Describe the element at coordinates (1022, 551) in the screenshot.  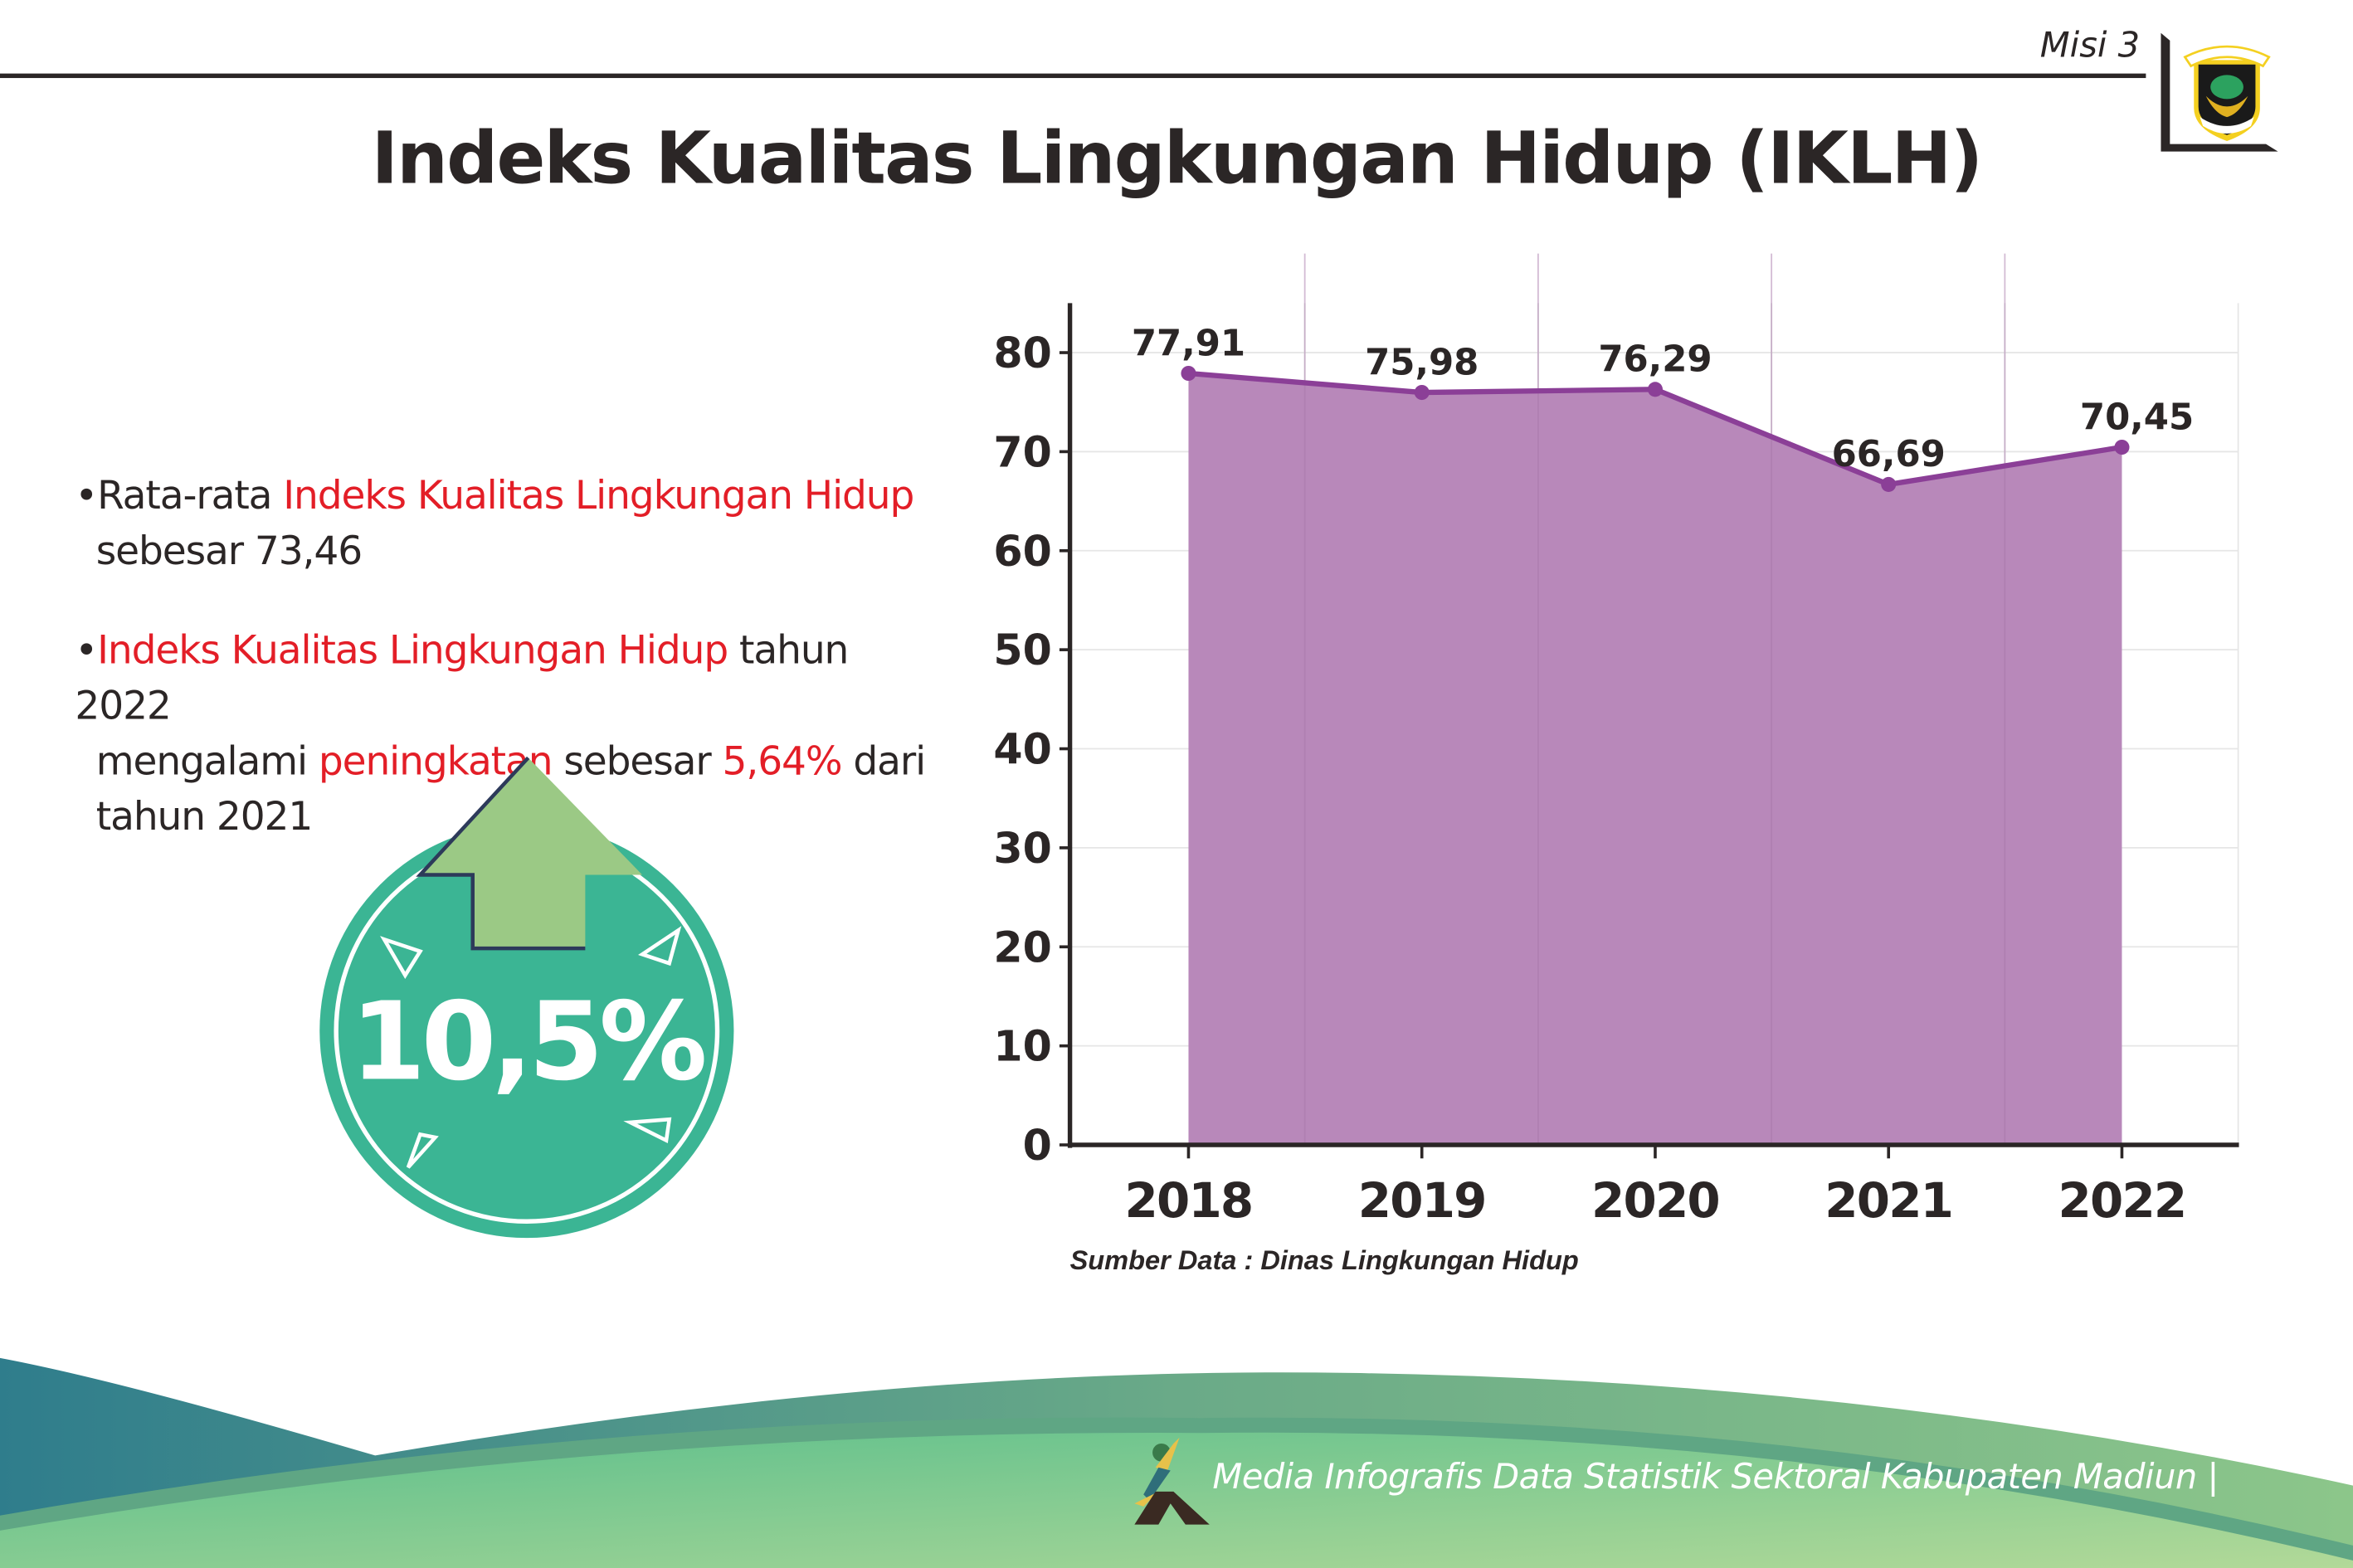
I see `y-tick-label: 60` at that location.